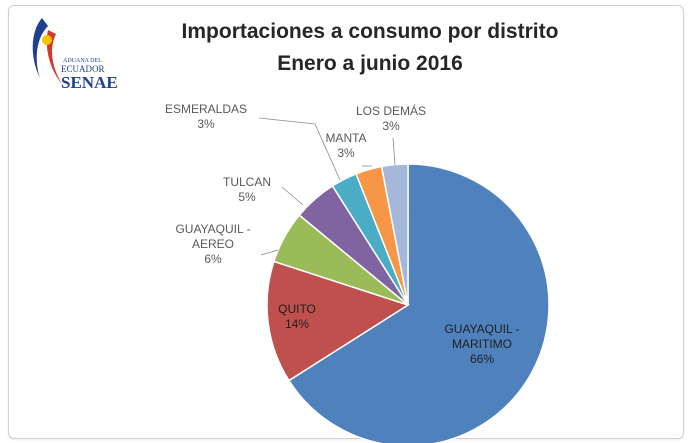  What do you see at coordinates (247, 182) in the screenshot?
I see `slice-category-label: TULCAN` at bounding box center [247, 182].